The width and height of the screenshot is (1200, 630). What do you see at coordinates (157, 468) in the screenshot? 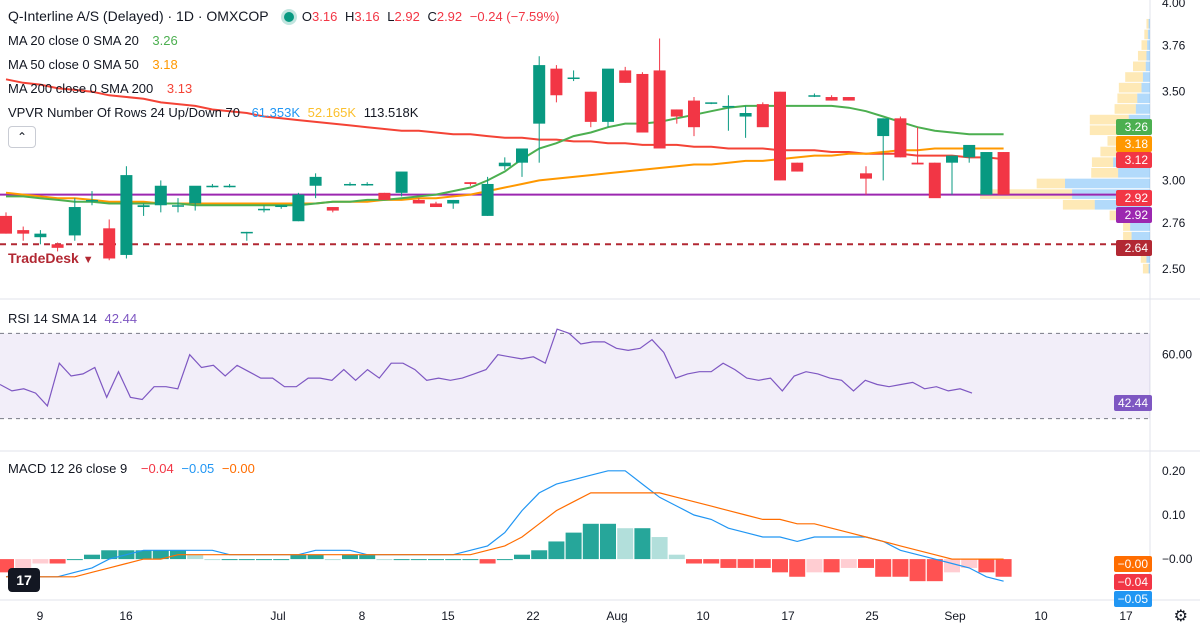
I see `macd-hist-value: −0.04` at bounding box center [157, 468].